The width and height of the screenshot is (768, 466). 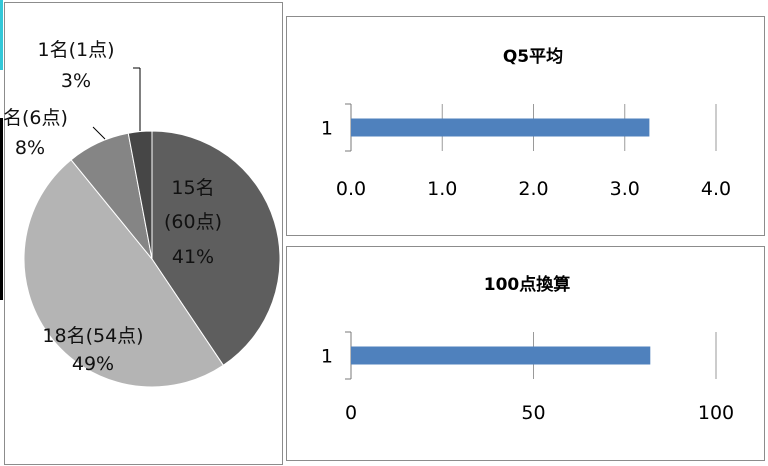 What do you see at coordinates (625, 189) in the screenshot?
I see `average-x-tick-label-3: 3.0` at bounding box center [625, 189].